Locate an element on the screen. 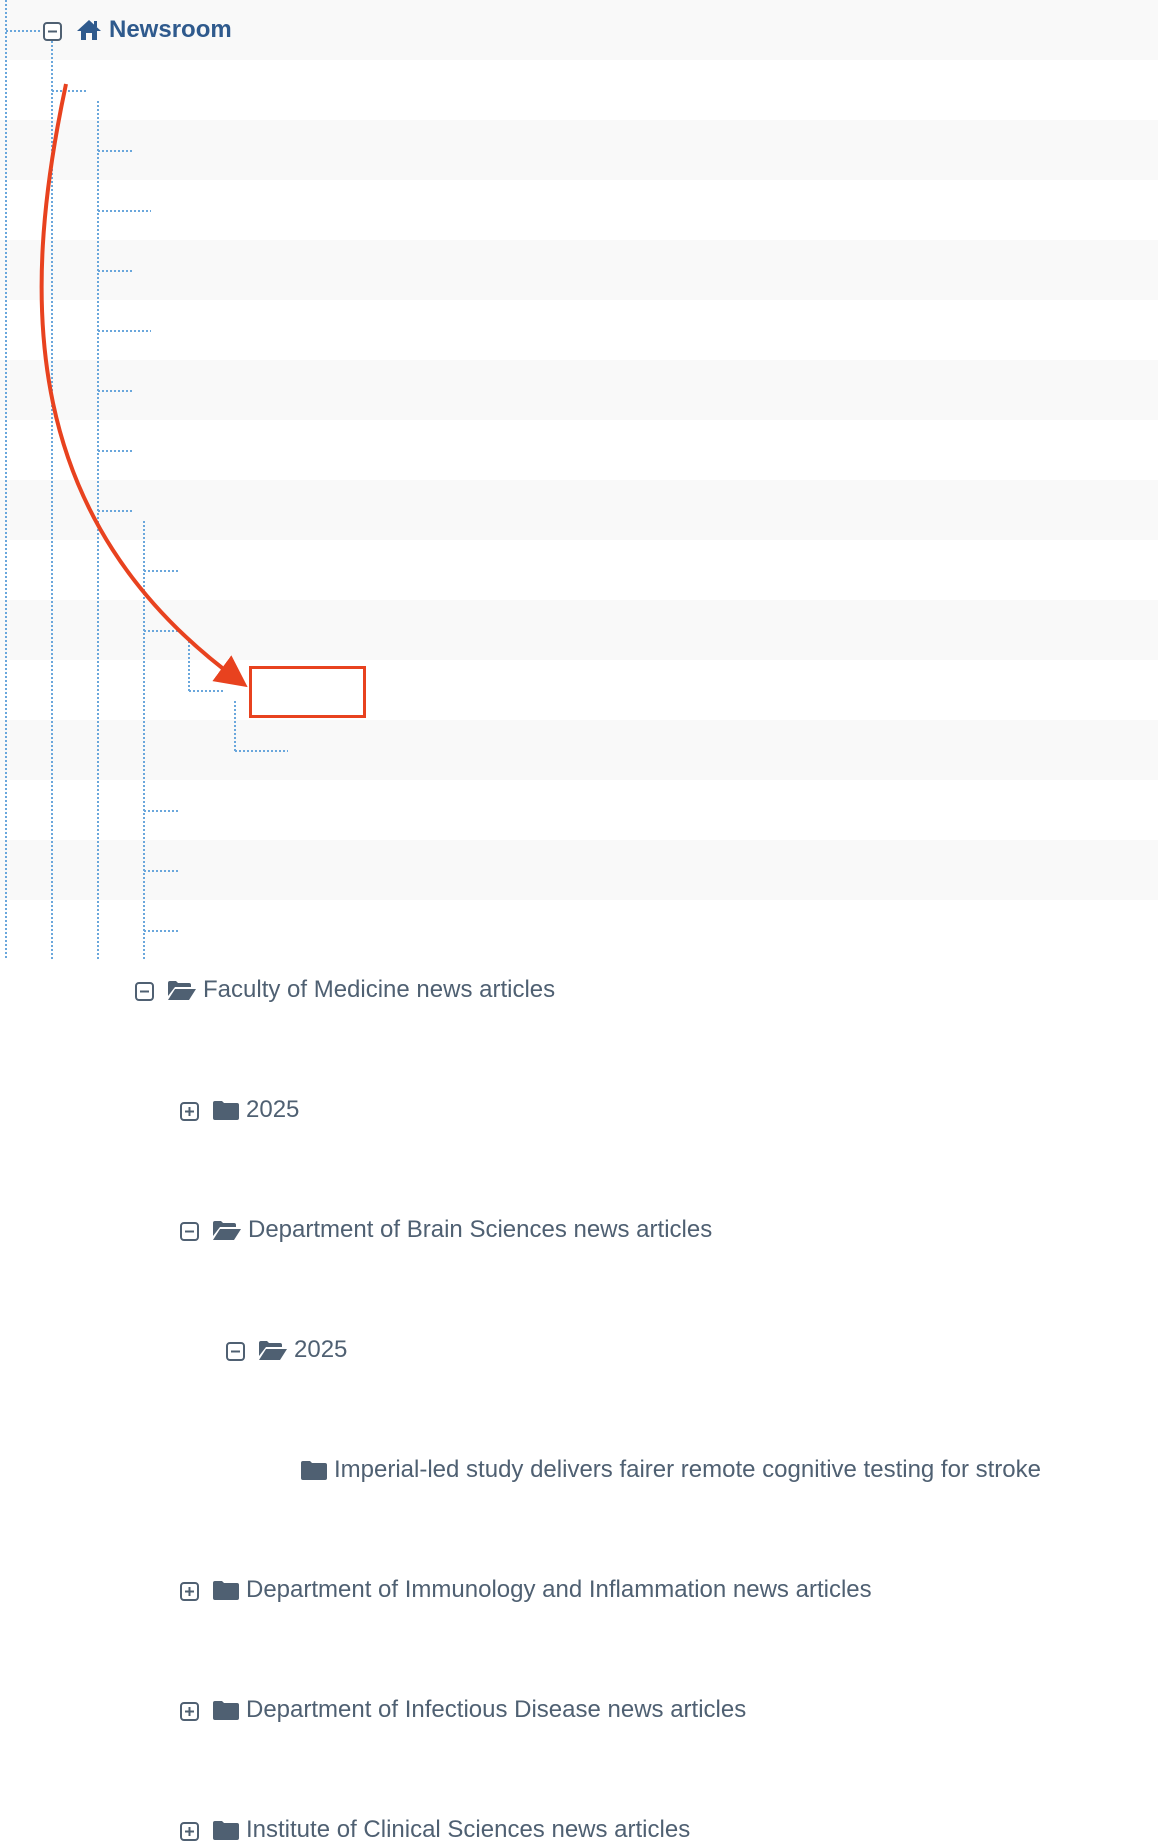  tree-node: Newsroom is located at coordinates (579, 30).